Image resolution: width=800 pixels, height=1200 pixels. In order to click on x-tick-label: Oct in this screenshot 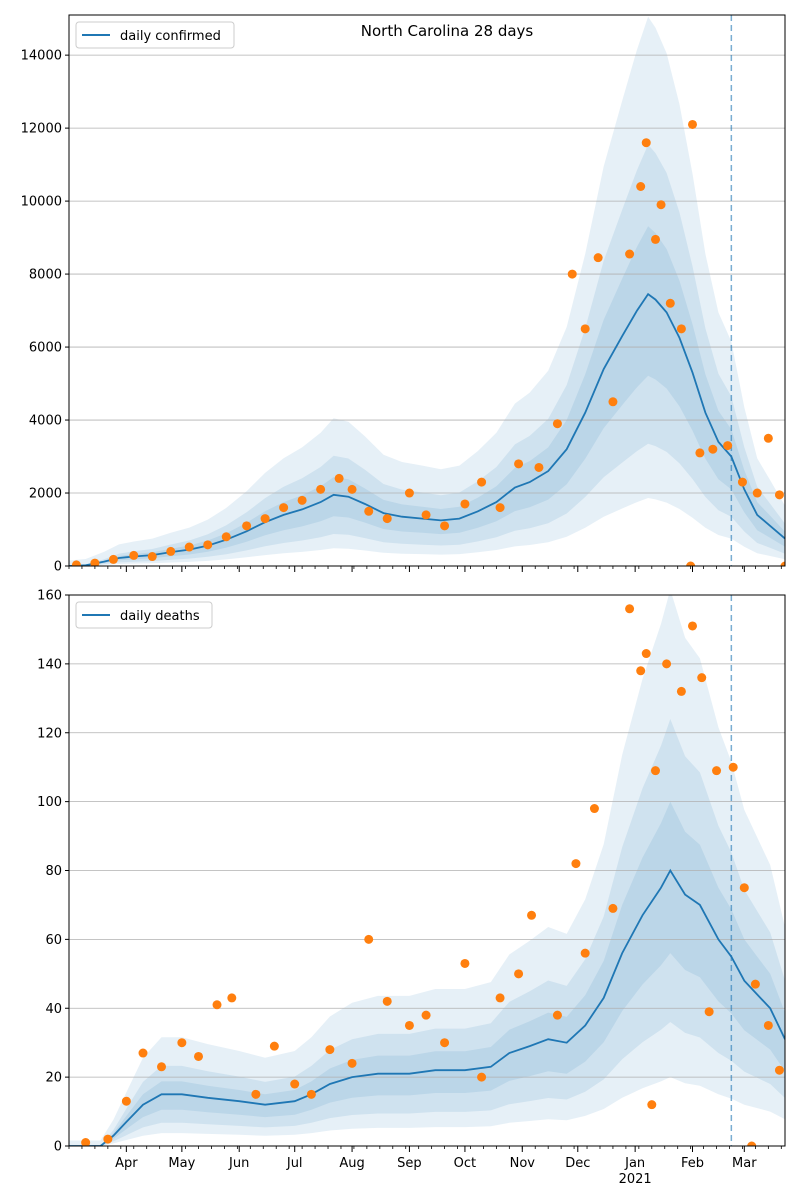, I will do `click(465, 1163)`.